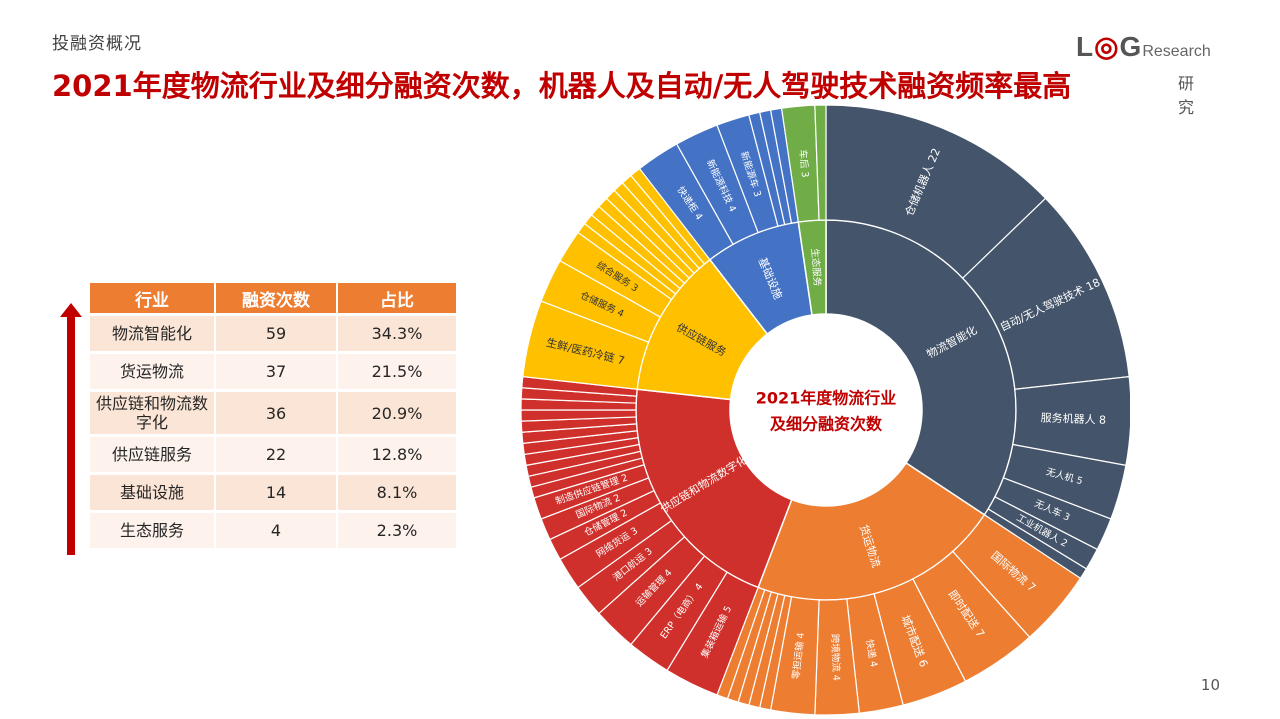 The width and height of the screenshot is (1280, 719). I want to click on sunburst-center-label: 及细分融资次数, so click(826, 424).